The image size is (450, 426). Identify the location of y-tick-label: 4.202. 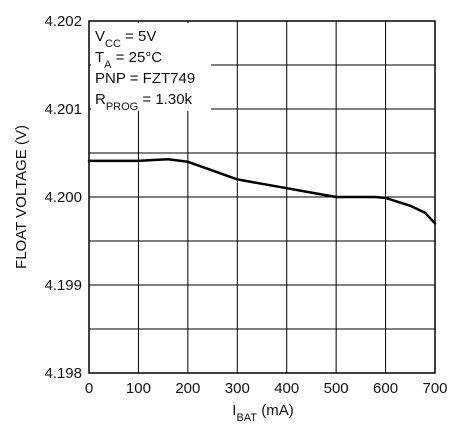
(63, 21).